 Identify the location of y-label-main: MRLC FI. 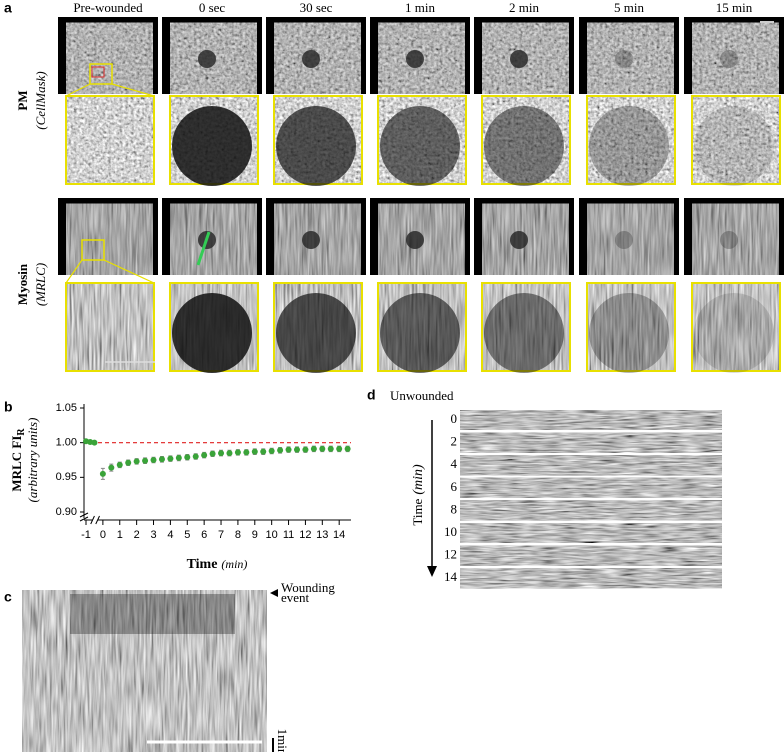
(16, 464).